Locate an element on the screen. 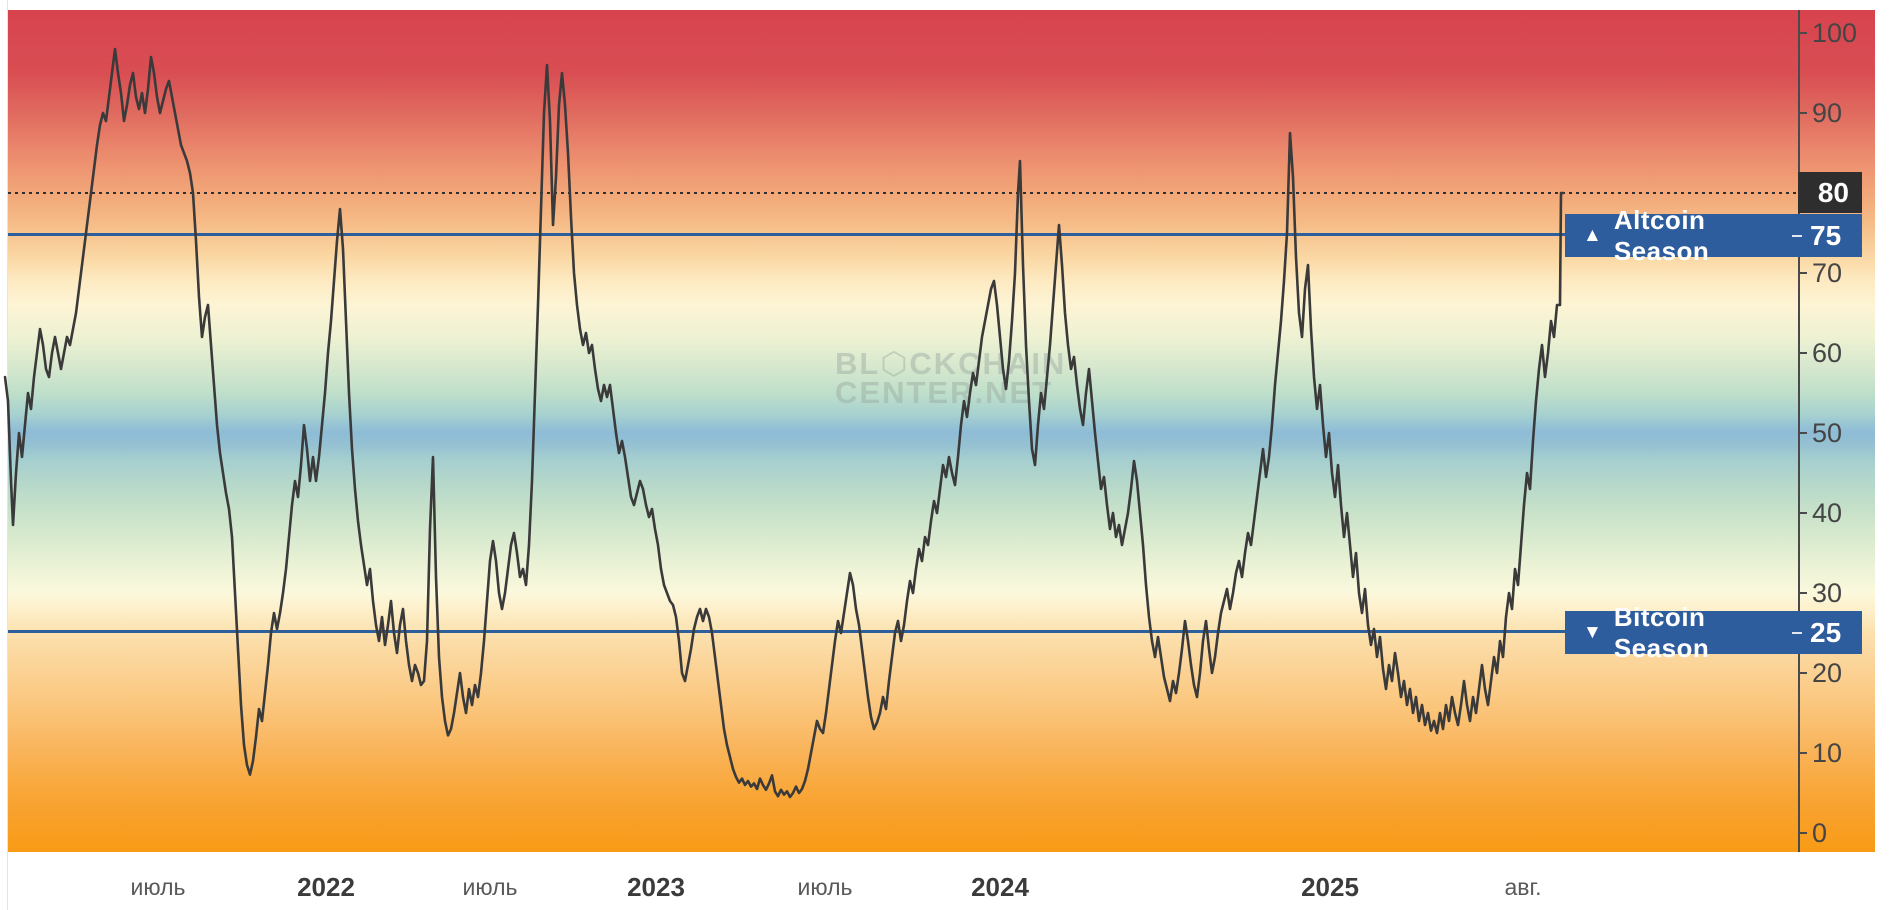  current-value-dotted-line is located at coordinates (903, 193).